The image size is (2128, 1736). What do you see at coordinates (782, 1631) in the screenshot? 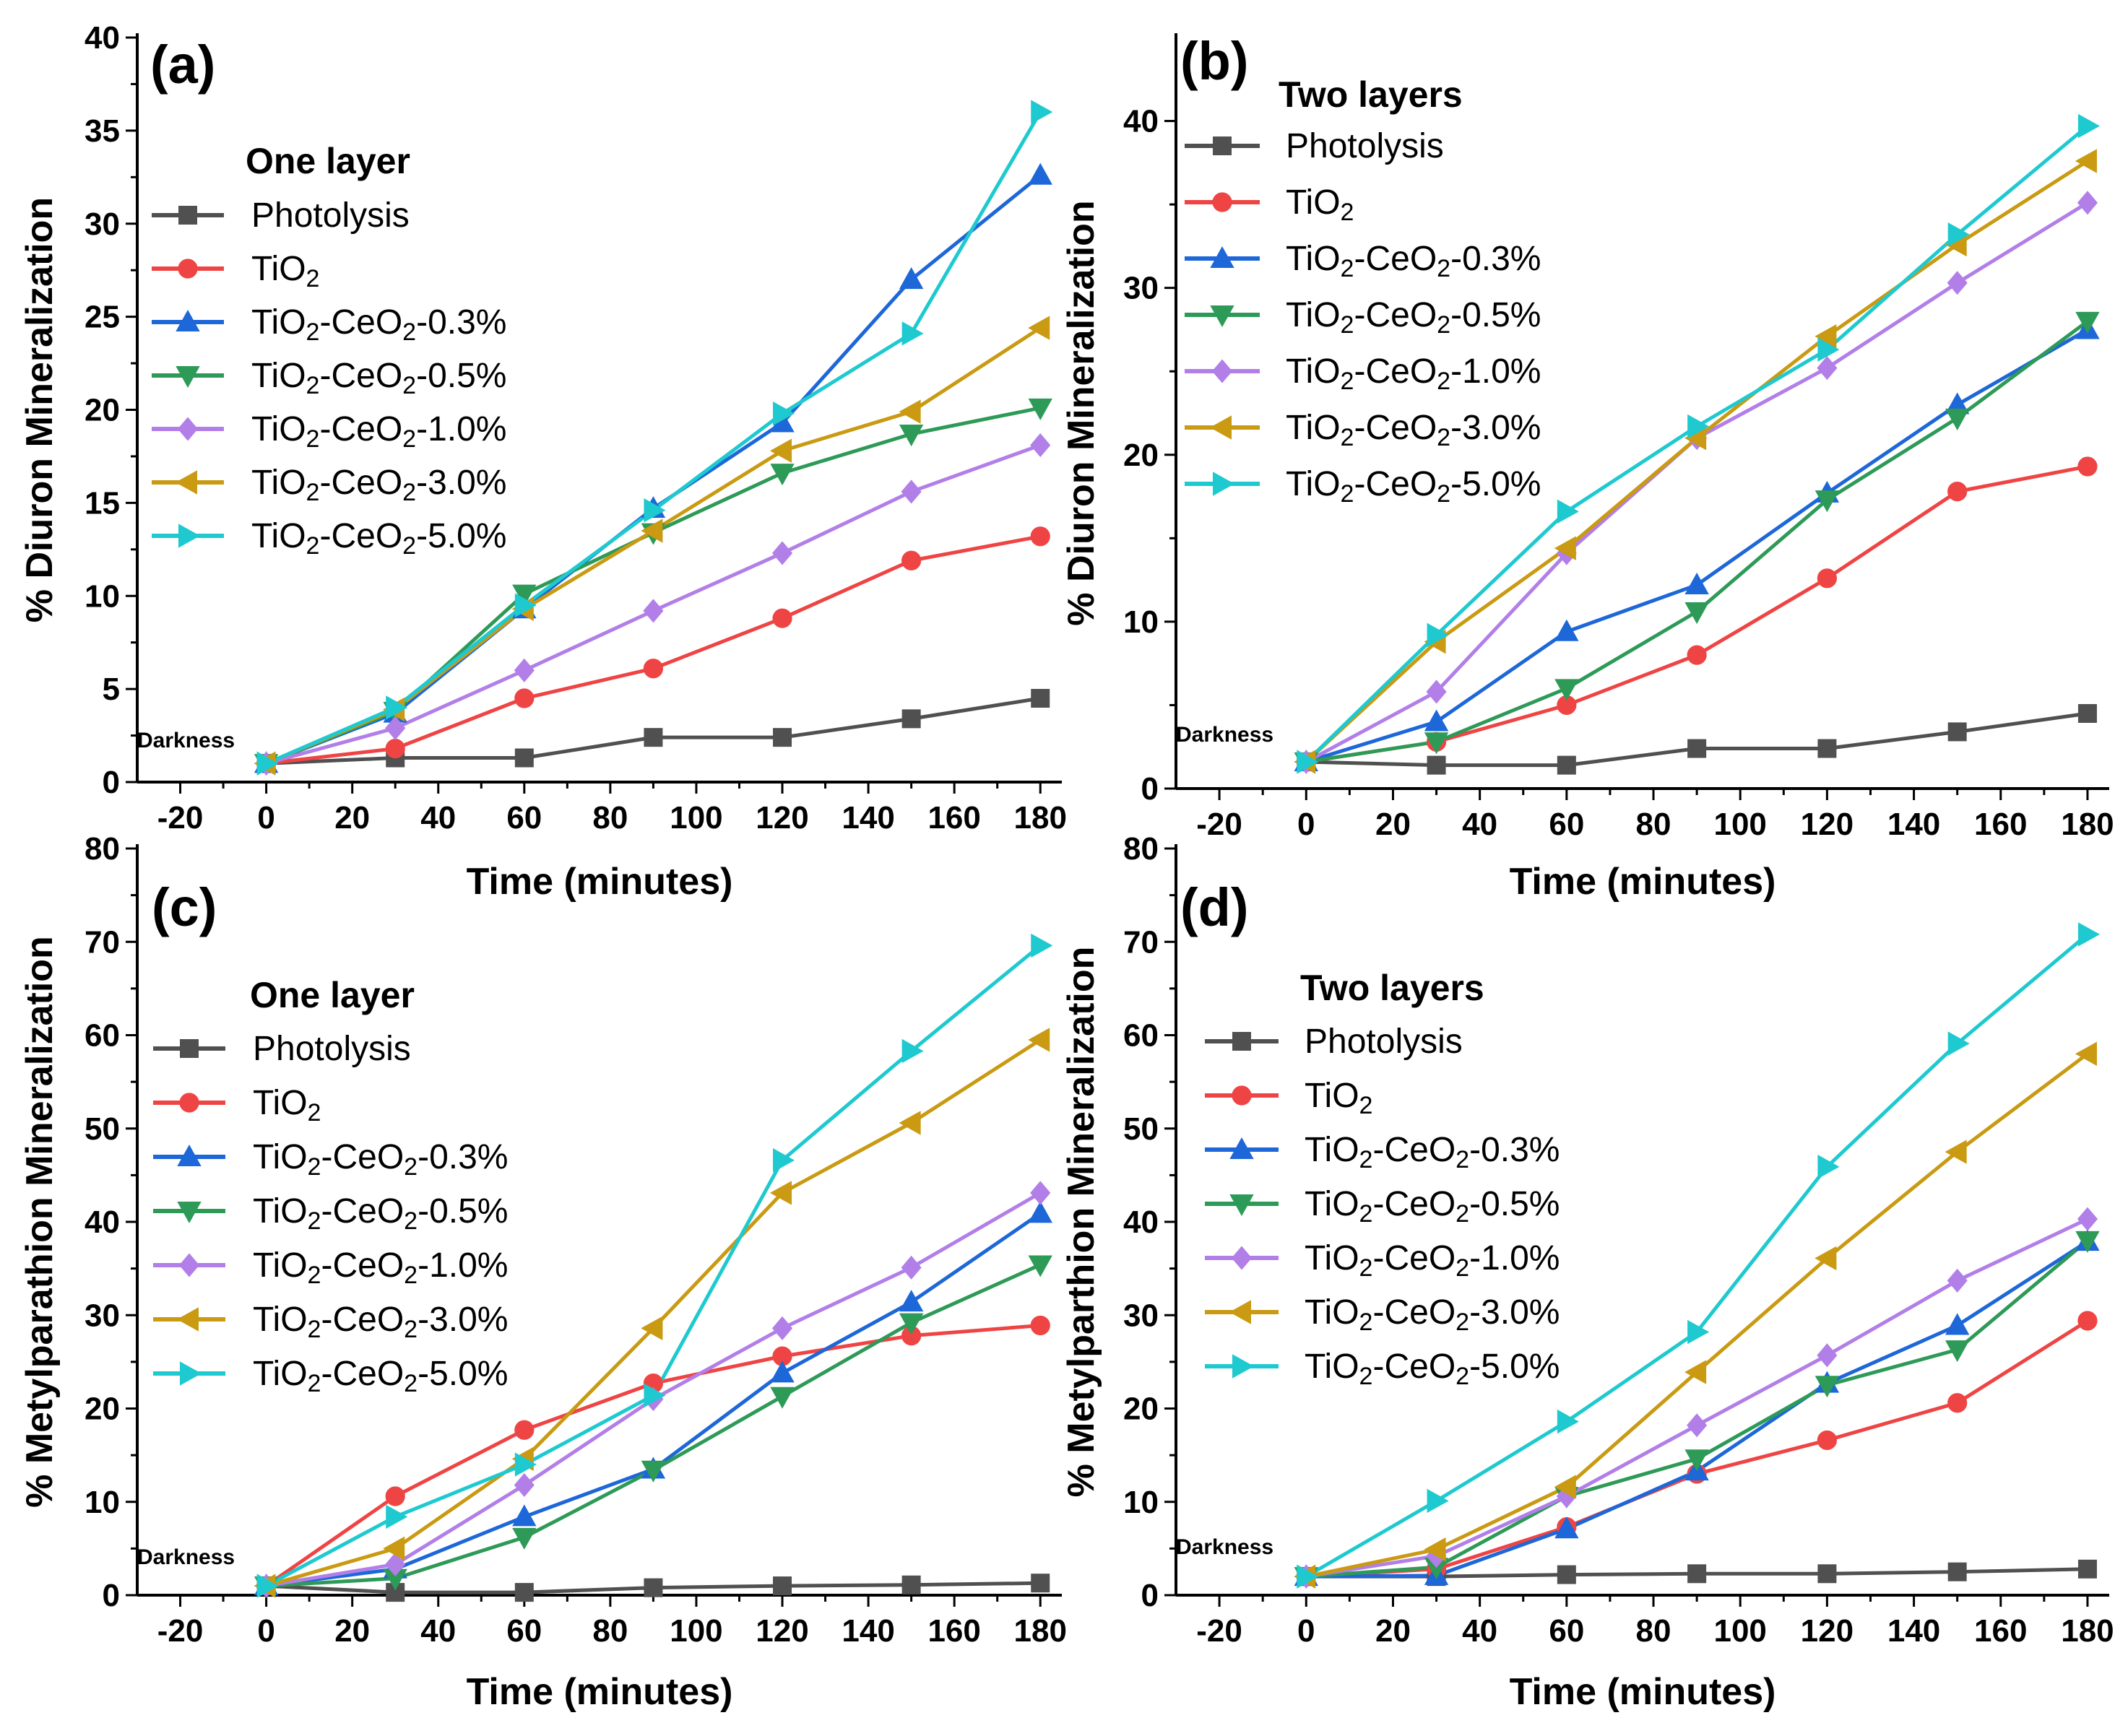
I see `x-tick-label: 120` at bounding box center [782, 1631].